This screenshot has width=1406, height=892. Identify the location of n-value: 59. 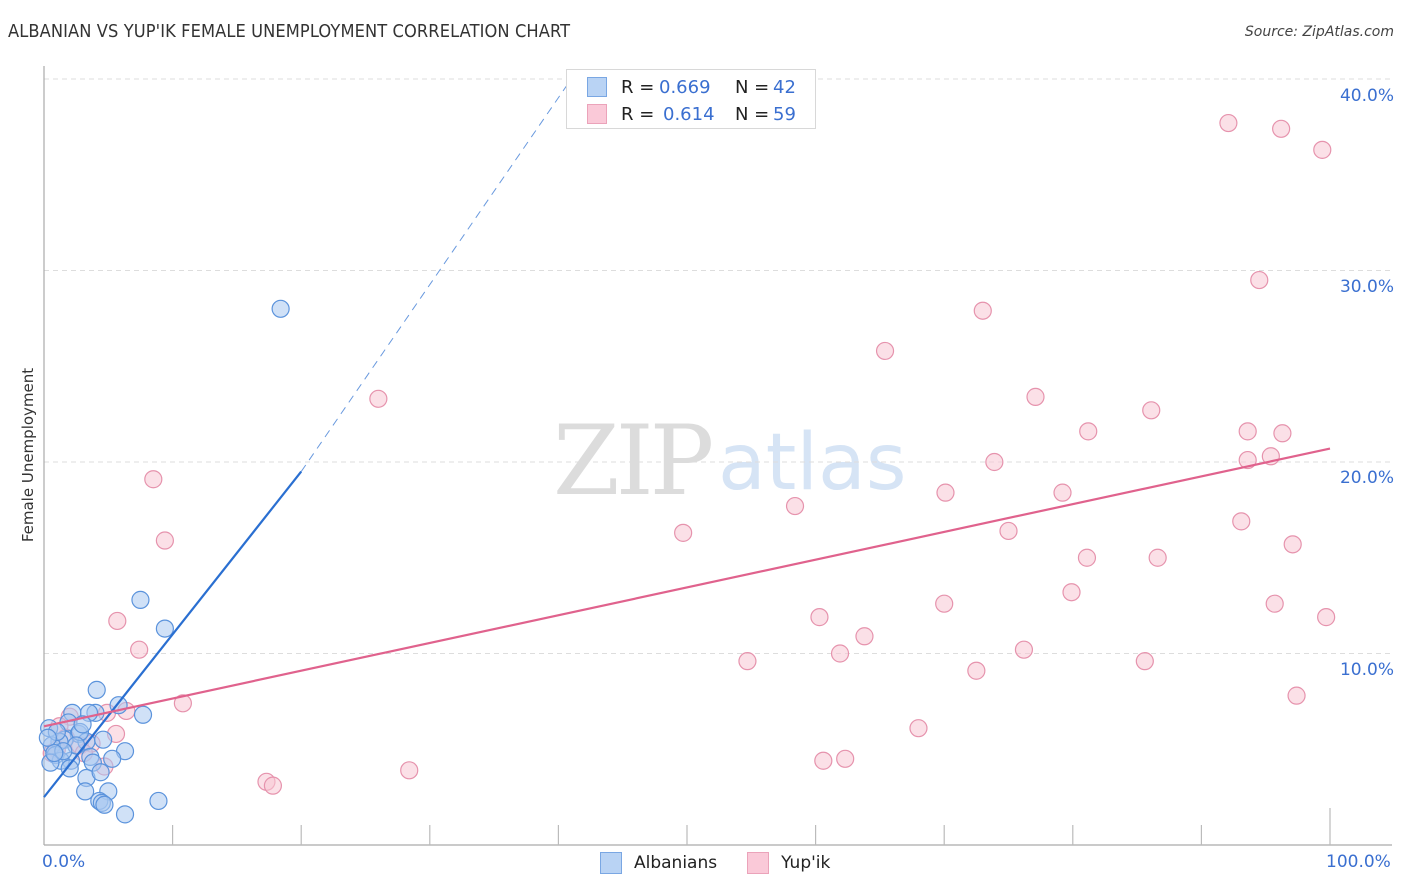
(784, 114).